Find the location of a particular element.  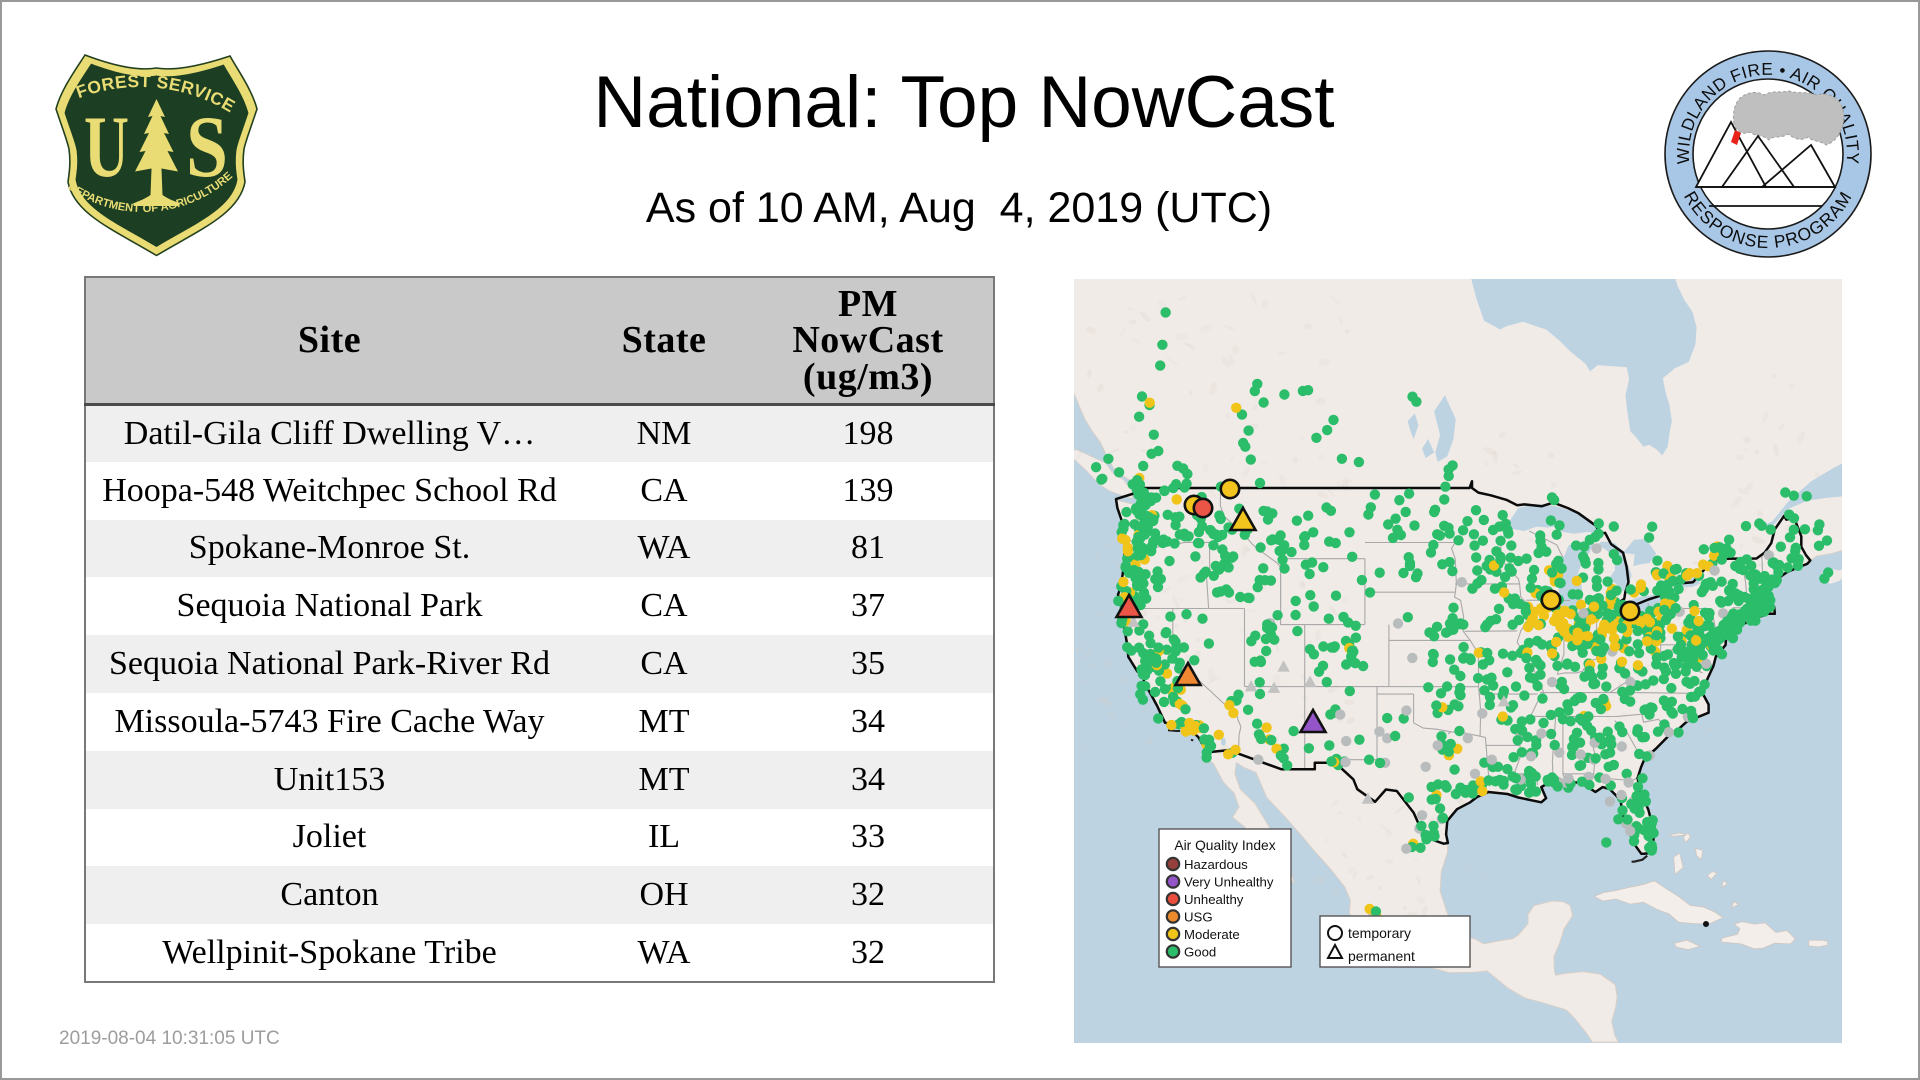

svg-text: Air Quality Index is located at coordinates (1224, 845).